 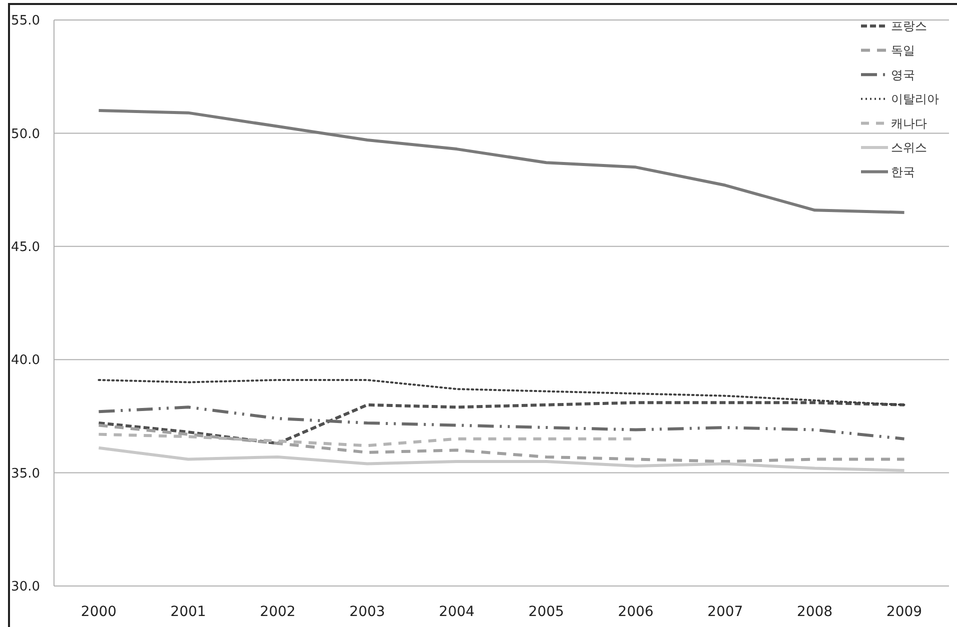 What do you see at coordinates (903, 51) in the screenshot?
I see `legend-label: 독일` at bounding box center [903, 51].